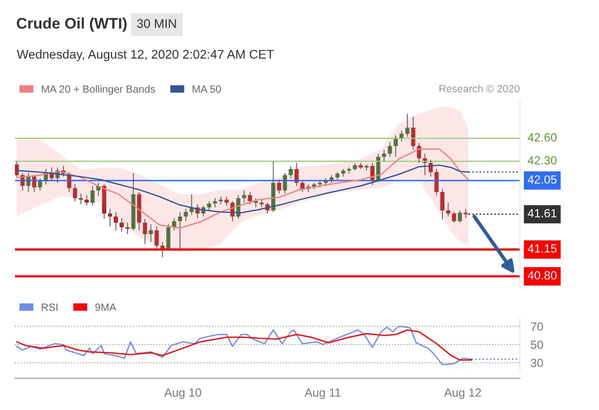  Describe the element at coordinates (99, 90) in the screenshot. I see `legend-label: MA 20 + Bollinger Bands` at that location.